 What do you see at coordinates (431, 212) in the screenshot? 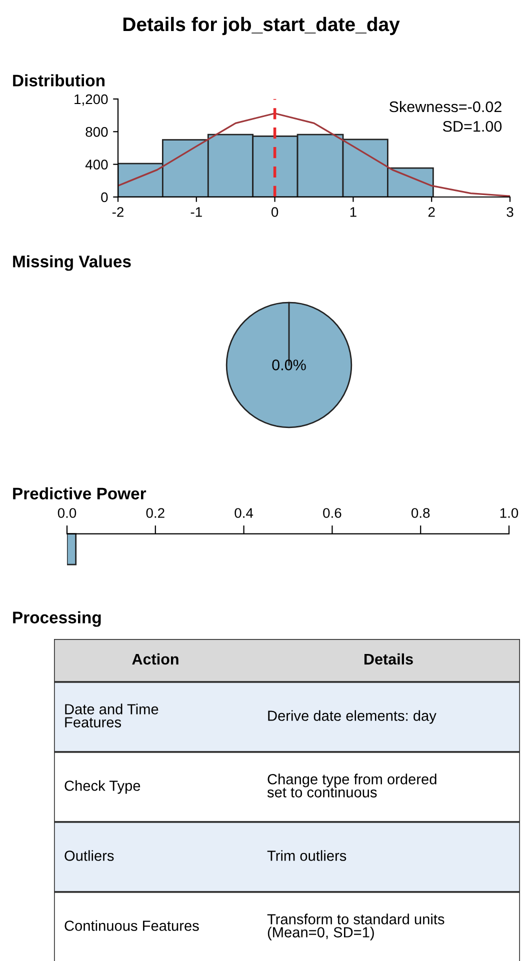
I see `x-tick-label: 2` at bounding box center [431, 212].